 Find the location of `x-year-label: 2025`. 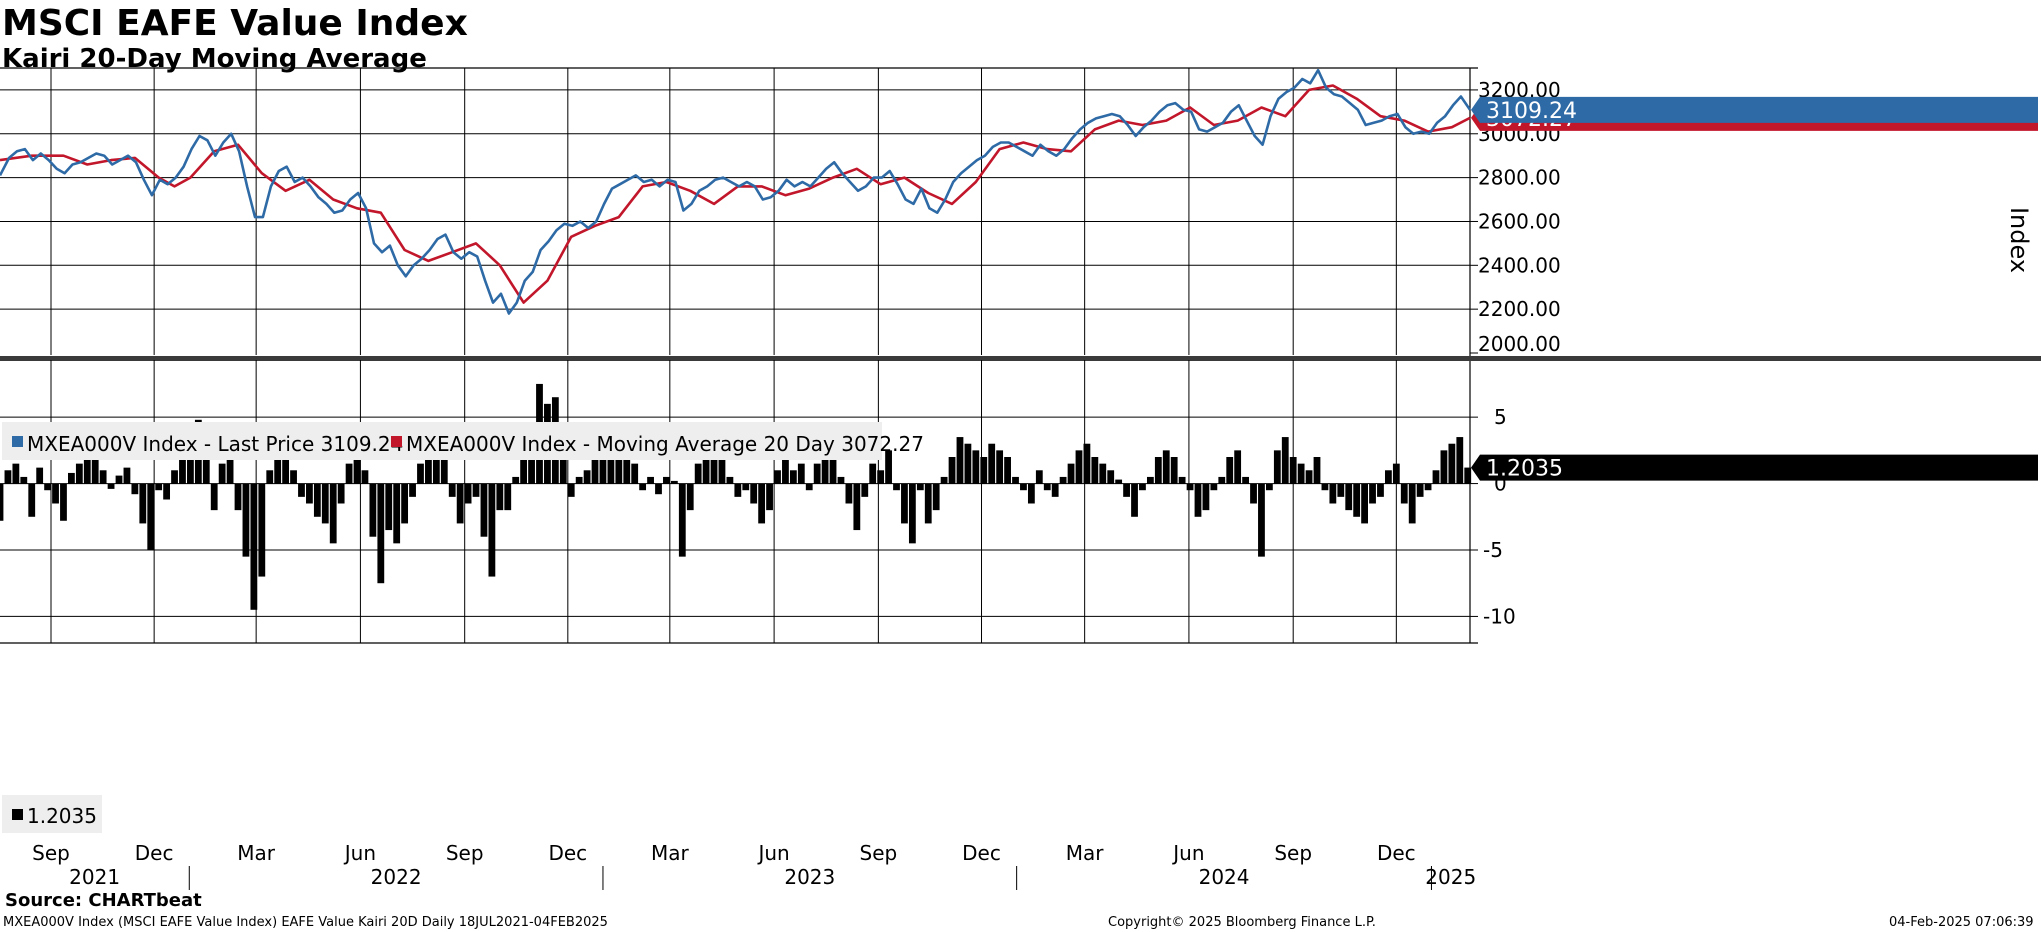

x-year-label: 2025 is located at coordinates (1450, 877).